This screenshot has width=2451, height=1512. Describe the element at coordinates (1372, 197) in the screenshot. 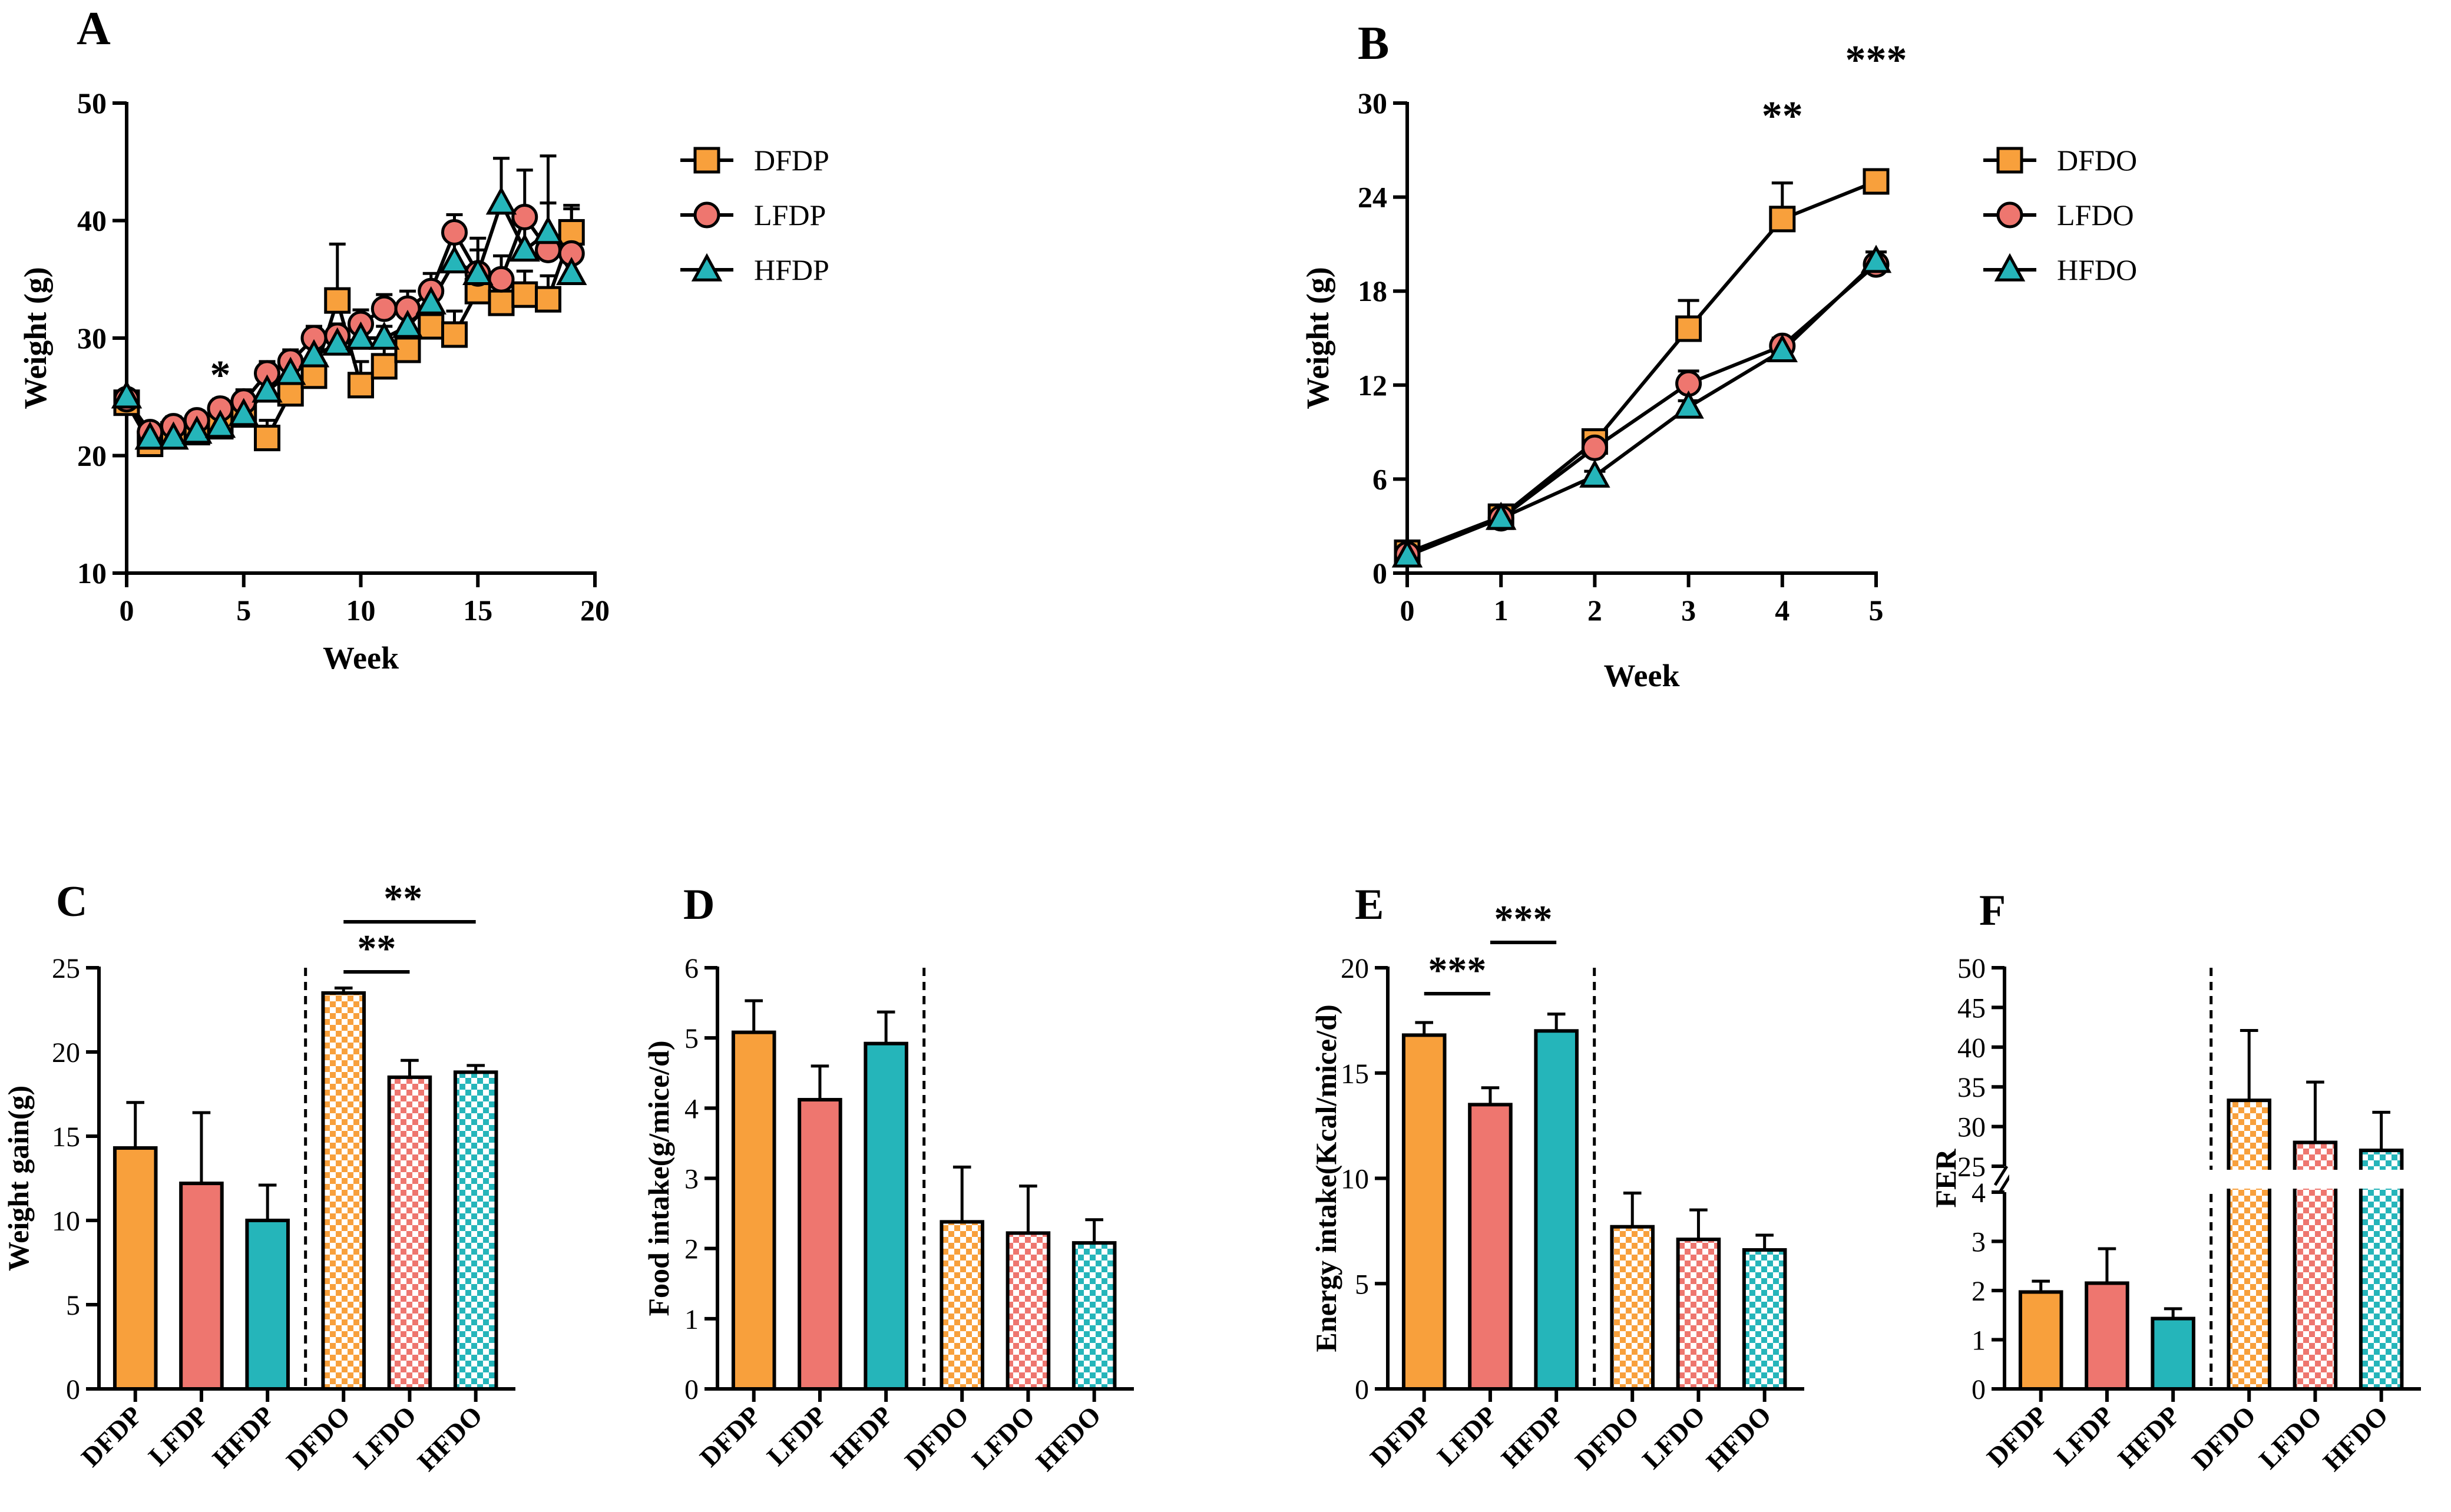

I see `y-tick-label: 24` at that location.